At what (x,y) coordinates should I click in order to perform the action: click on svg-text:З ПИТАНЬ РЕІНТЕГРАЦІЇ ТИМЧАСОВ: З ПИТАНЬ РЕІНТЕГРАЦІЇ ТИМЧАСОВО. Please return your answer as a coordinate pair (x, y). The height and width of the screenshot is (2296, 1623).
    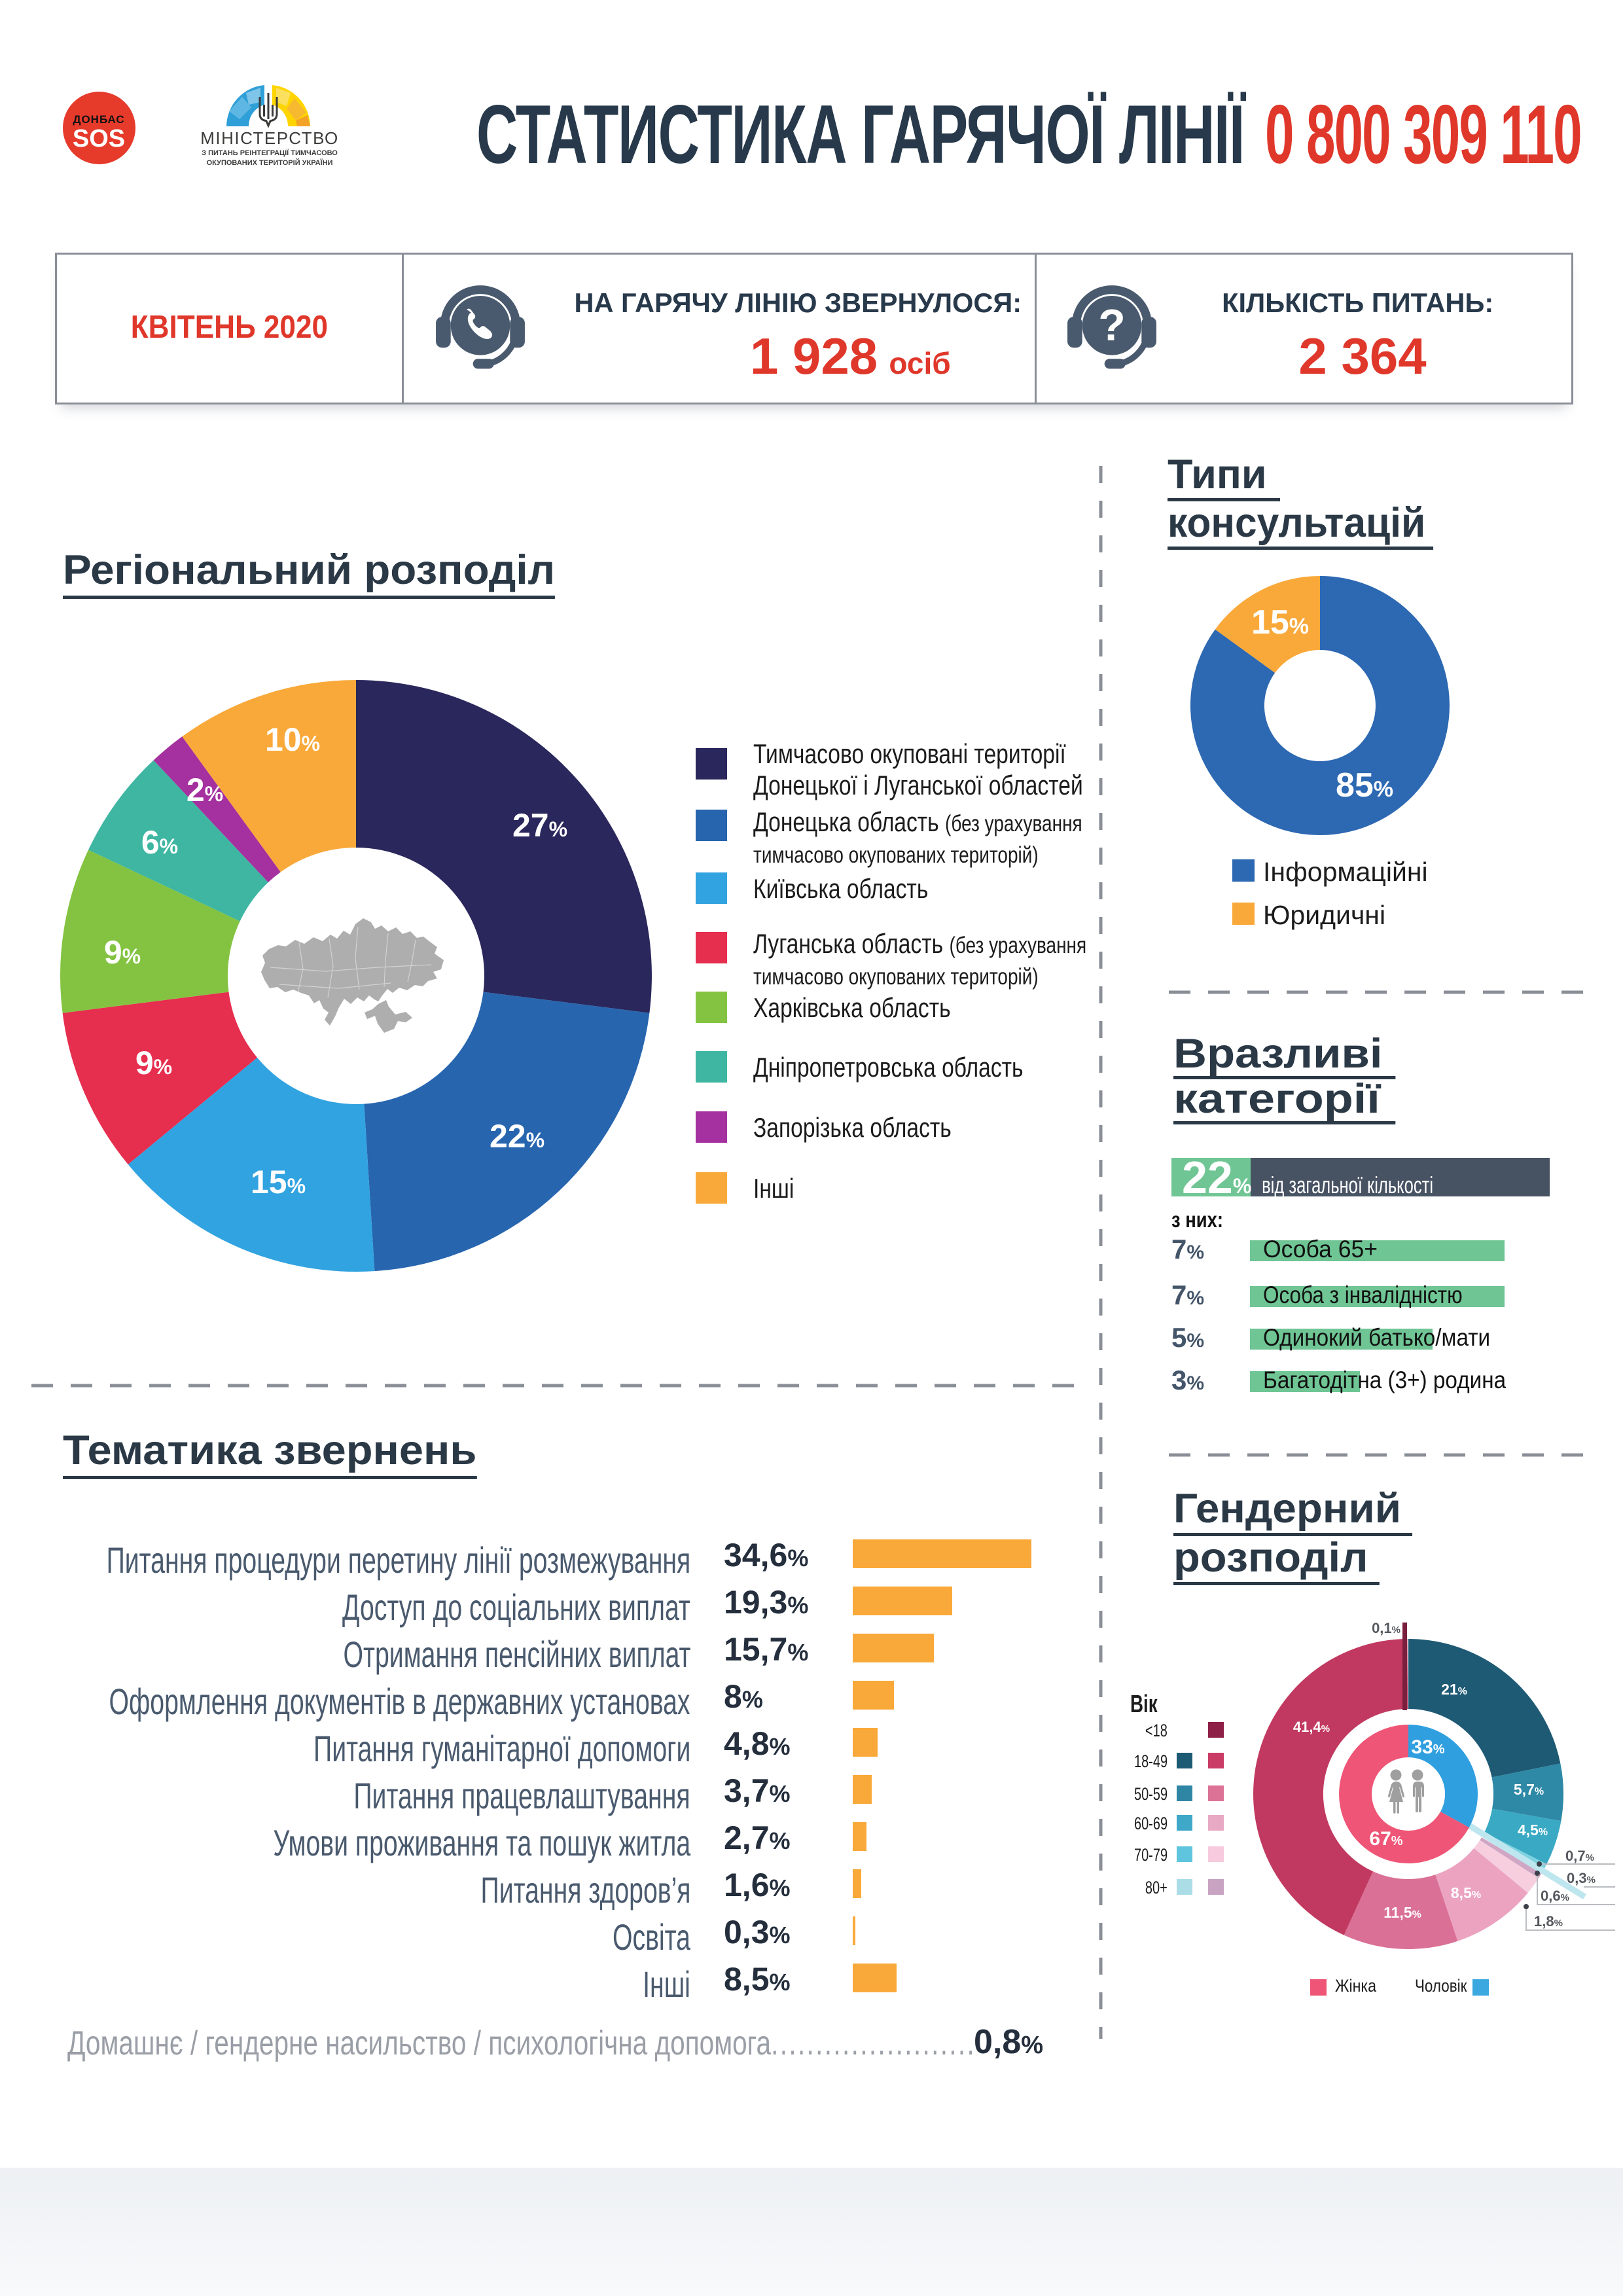
    Looking at the image, I should click on (270, 153).